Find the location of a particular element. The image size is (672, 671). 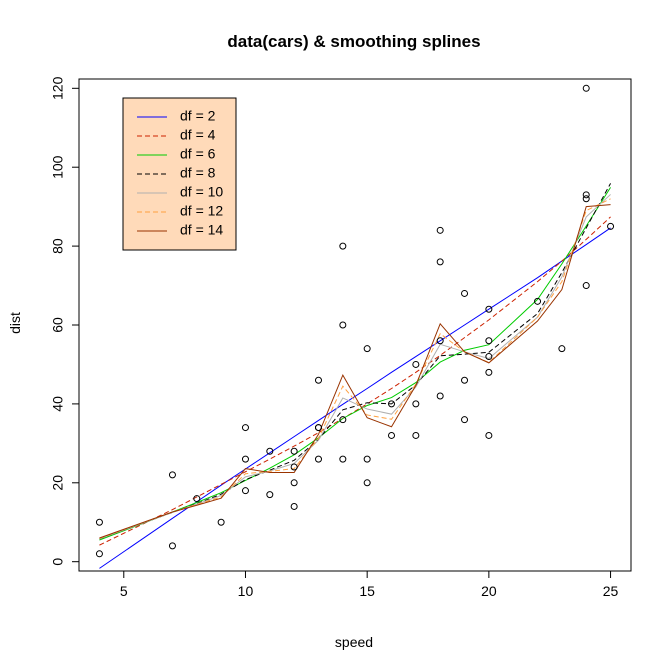

y-tick-label: 40 is located at coordinates (58, 404).